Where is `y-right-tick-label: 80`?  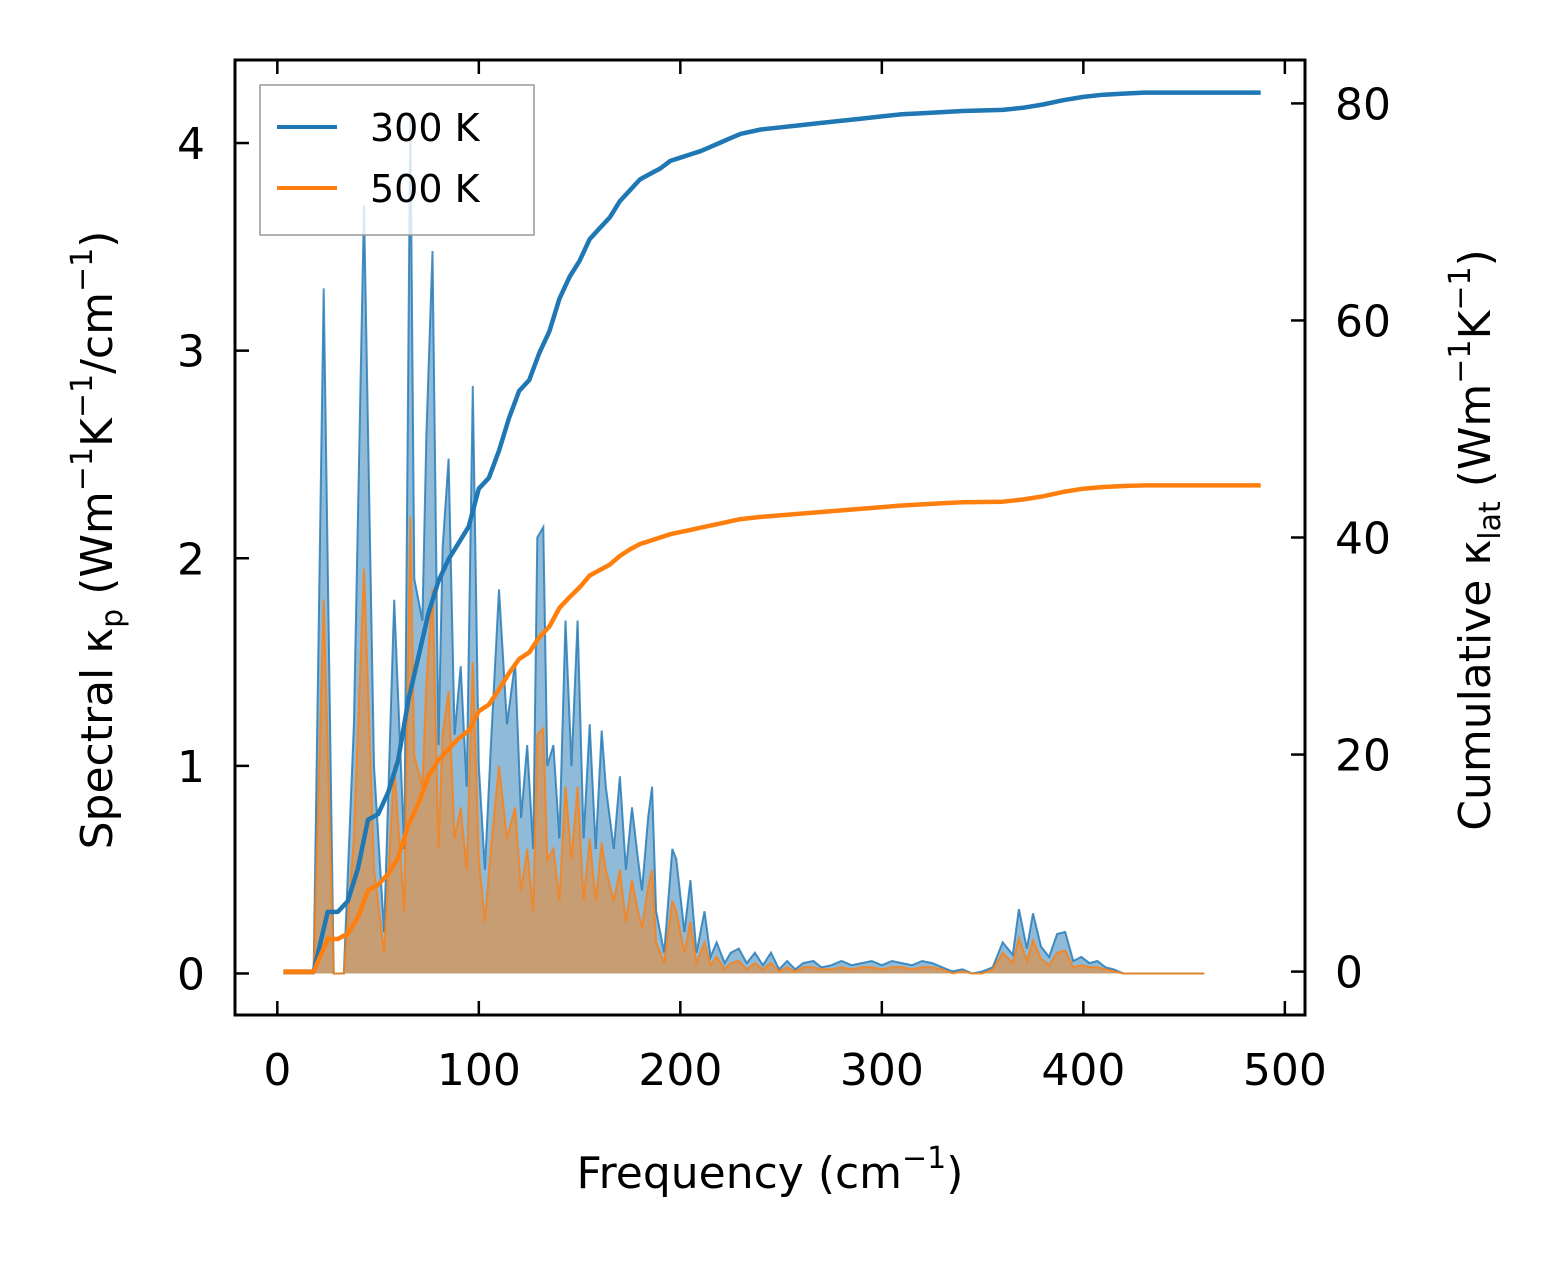
y-right-tick-label: 80 is located at coordinates (1363, 104).